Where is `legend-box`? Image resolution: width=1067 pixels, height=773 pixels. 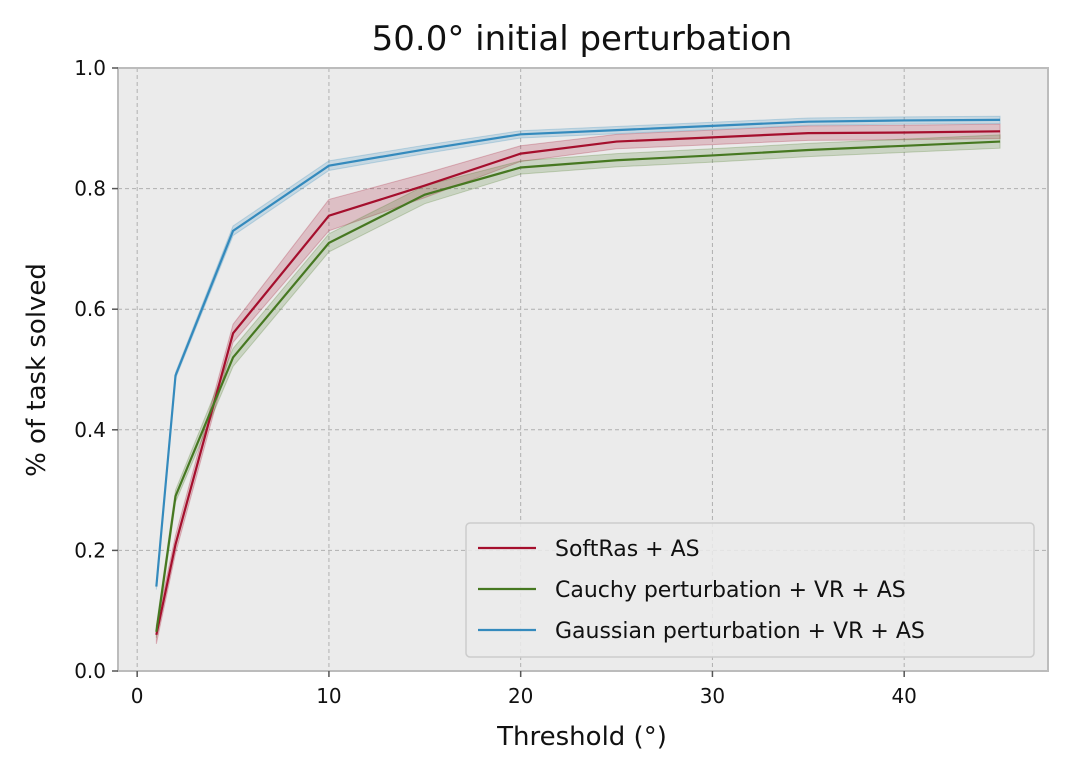 legend-box is located at coordinates (750, 590).